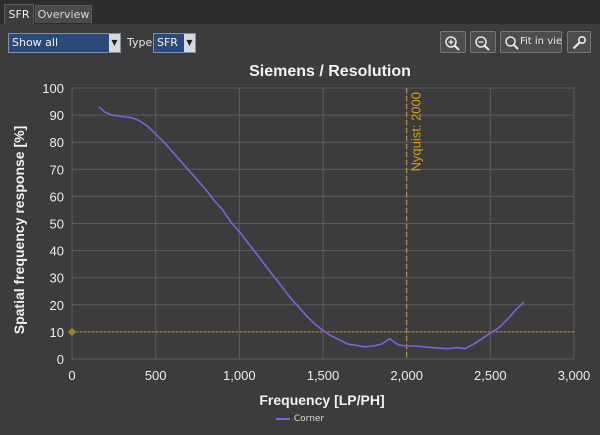 This screenshot has height=435, width=600. What do you see at coordinates (57, 251) in the screenshot?
I see `y-tick-label: 40` at bounding box center [57, 251].